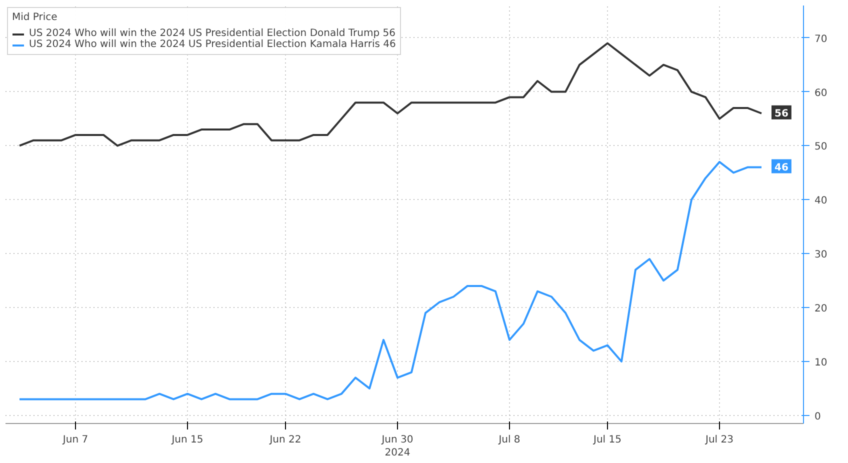 This screenshot has width=848, height=463. What do you see at coordinates (187, 440) in the screenshot?
I see `x-tick-label: Jun 15` at bounding box center [187, 440].